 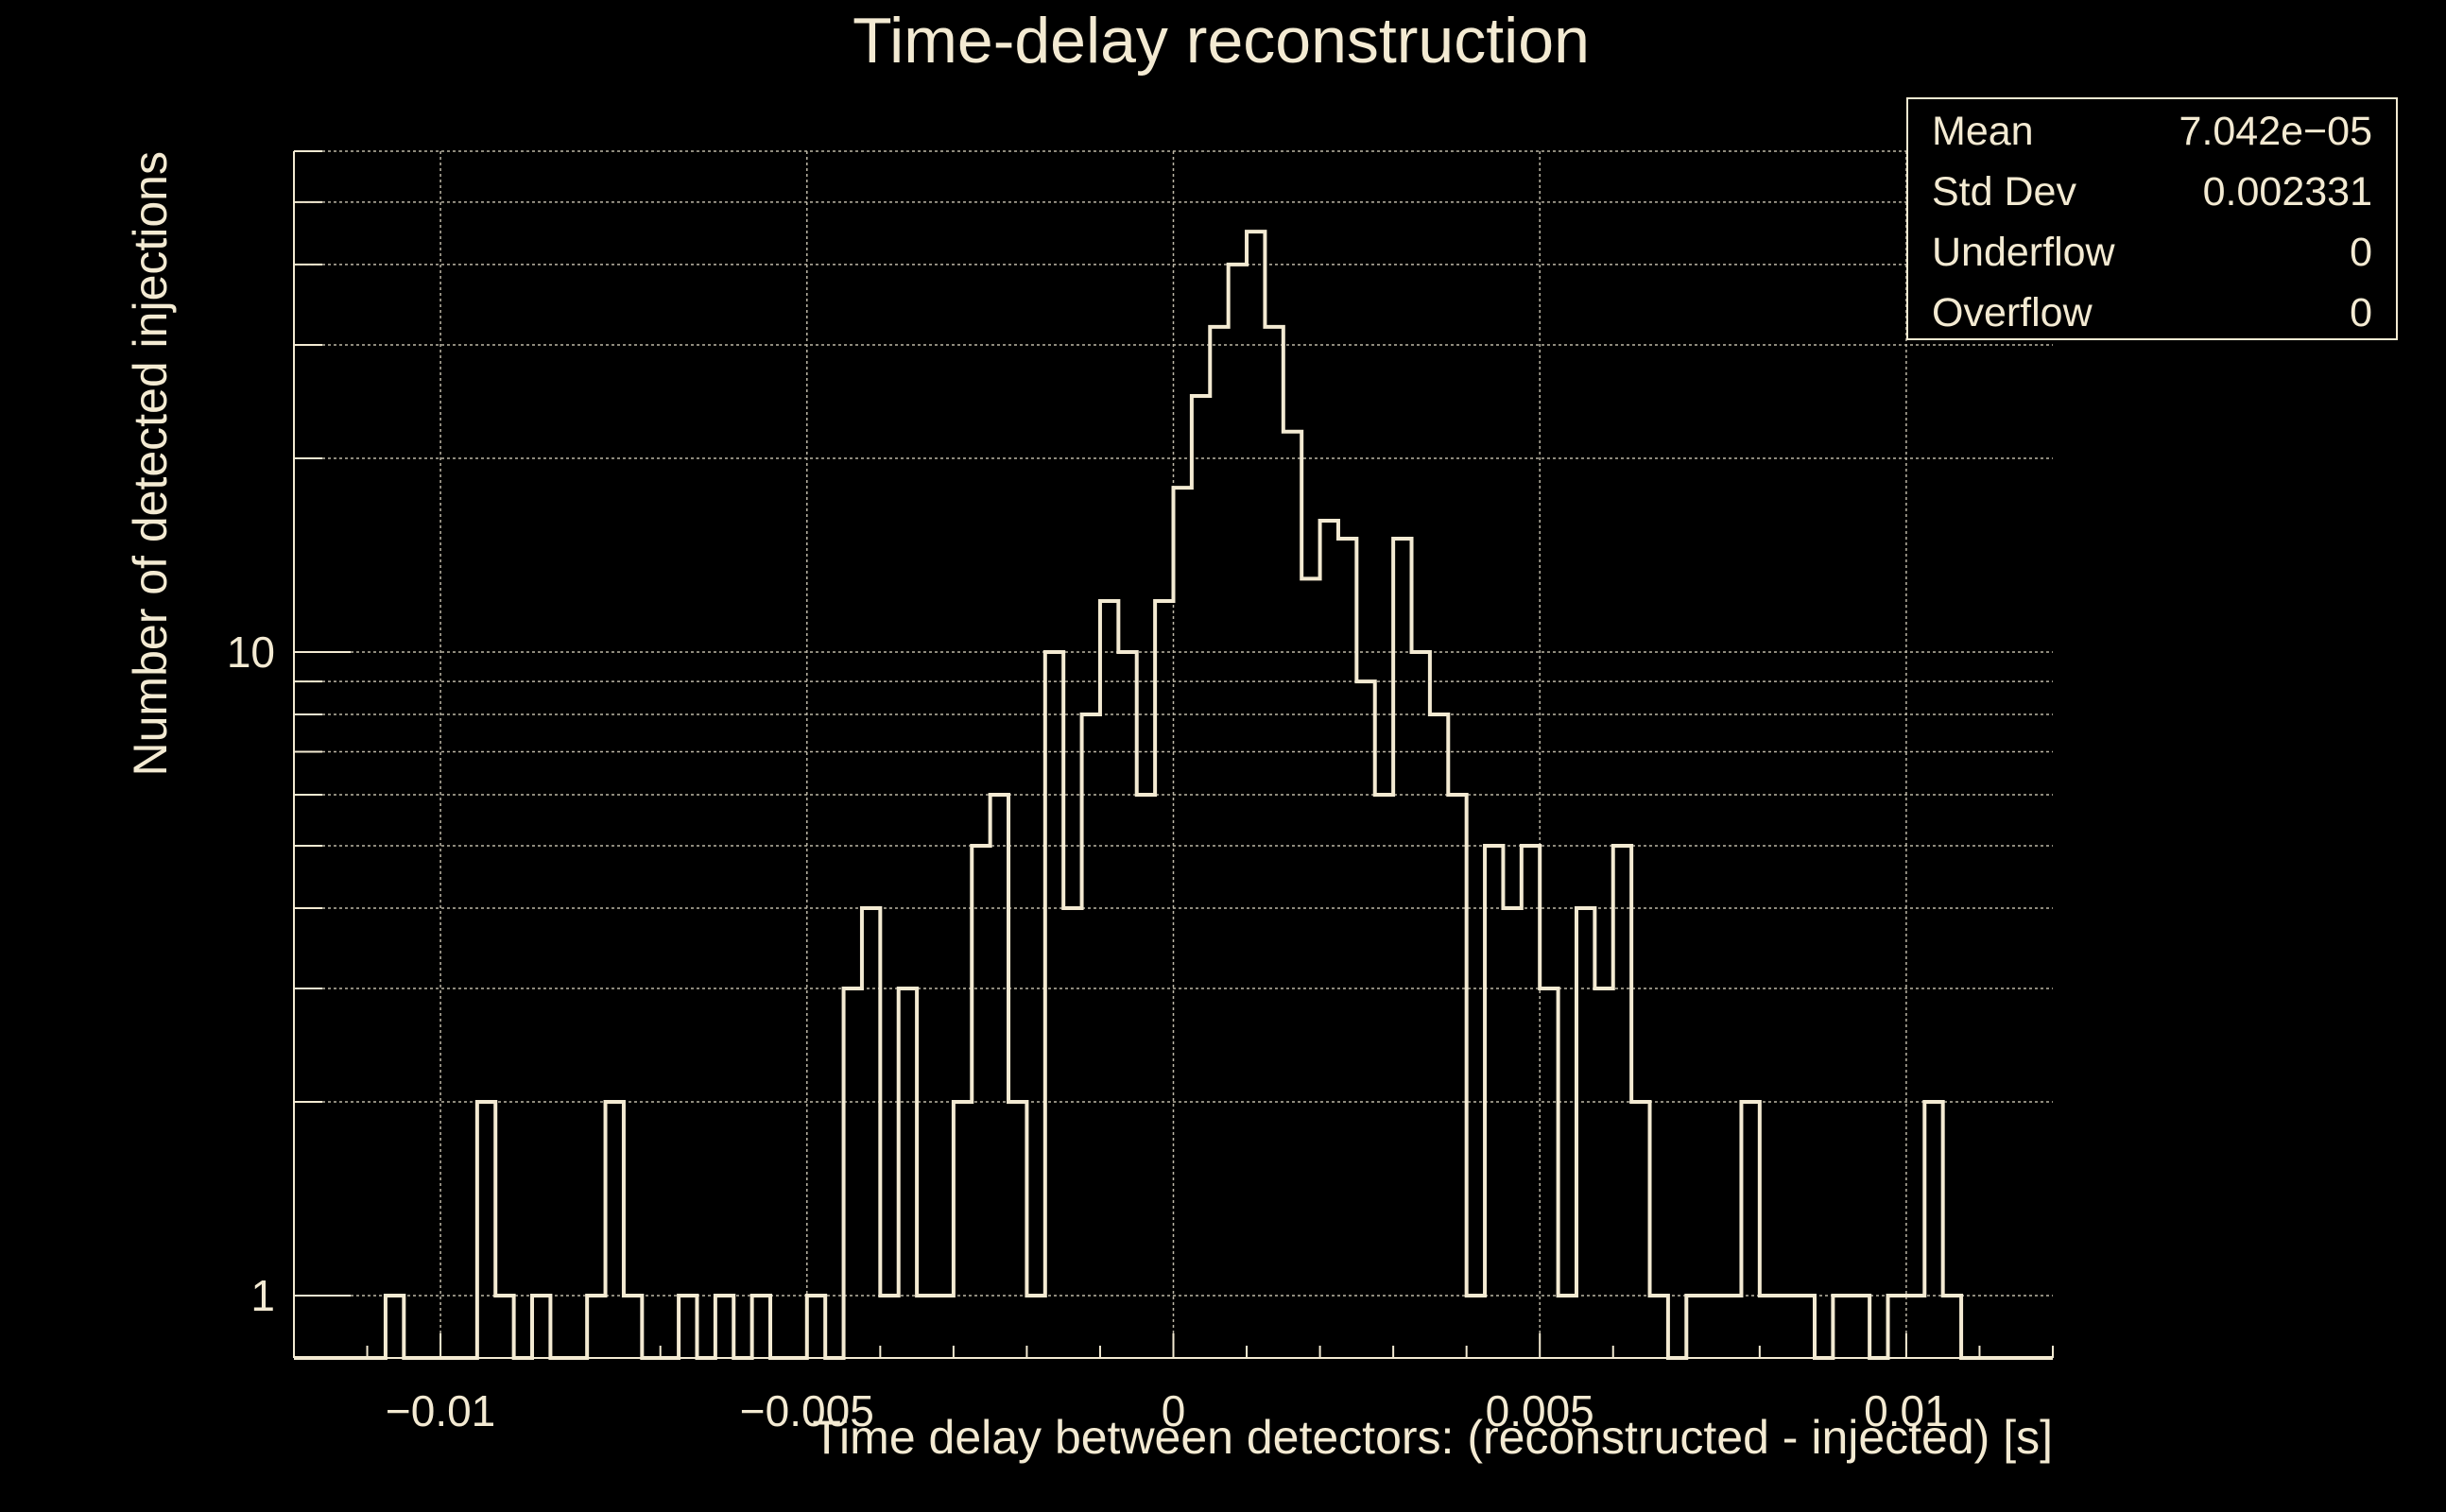 What do you see at coordinates (1221, 41) in the screenshot?
I see `chart-title: Time-delay reconstruction` at bounding box center [1221, 41].